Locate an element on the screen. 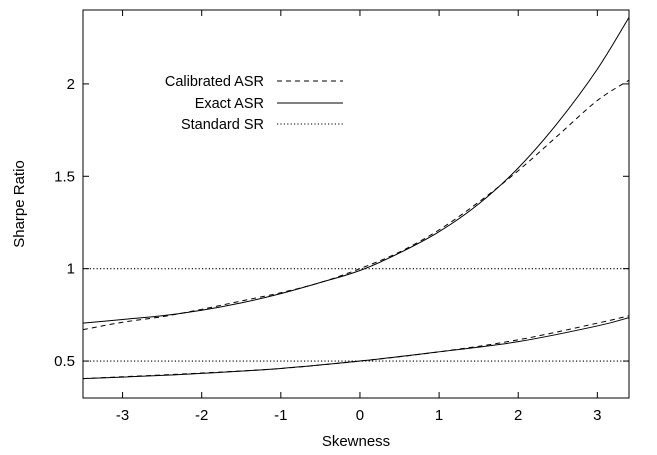  legend-label-standard-sr: Standard SR is located at coordinates (222, 125).